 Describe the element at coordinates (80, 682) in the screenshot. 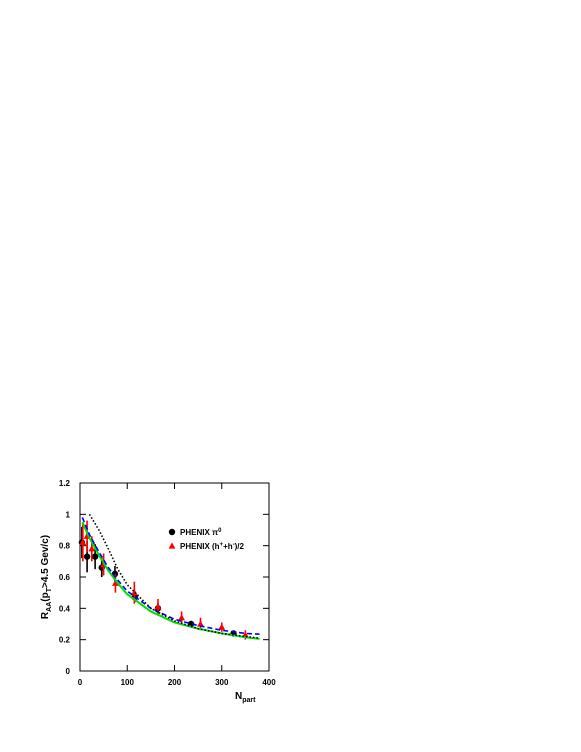

I see `x-tick-label: 0` at that location.